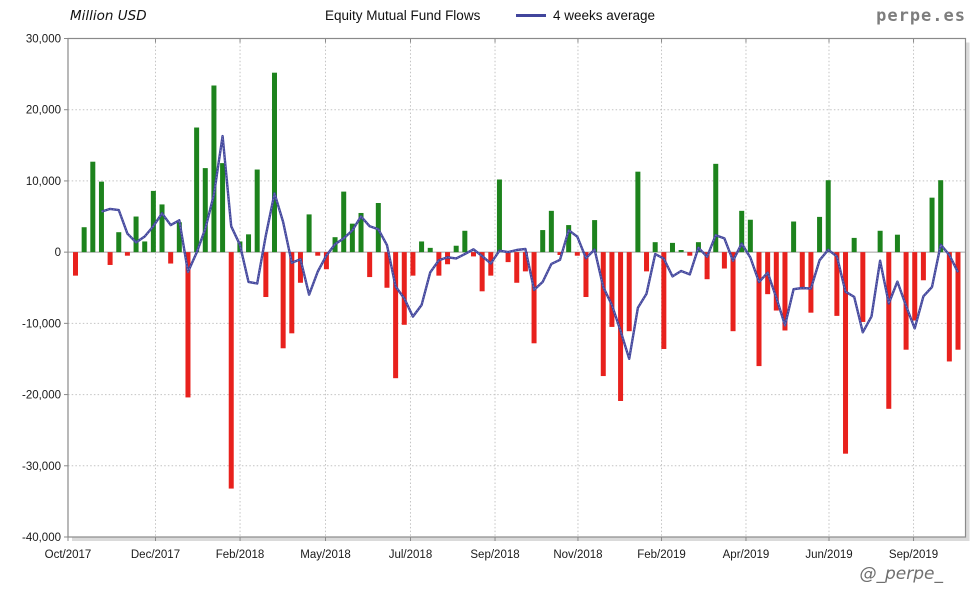  What do you see at coordinates (494, 555) in the screenshot?
I see `x-tick-label: Sep/2018` at bounding box center [494, 555].